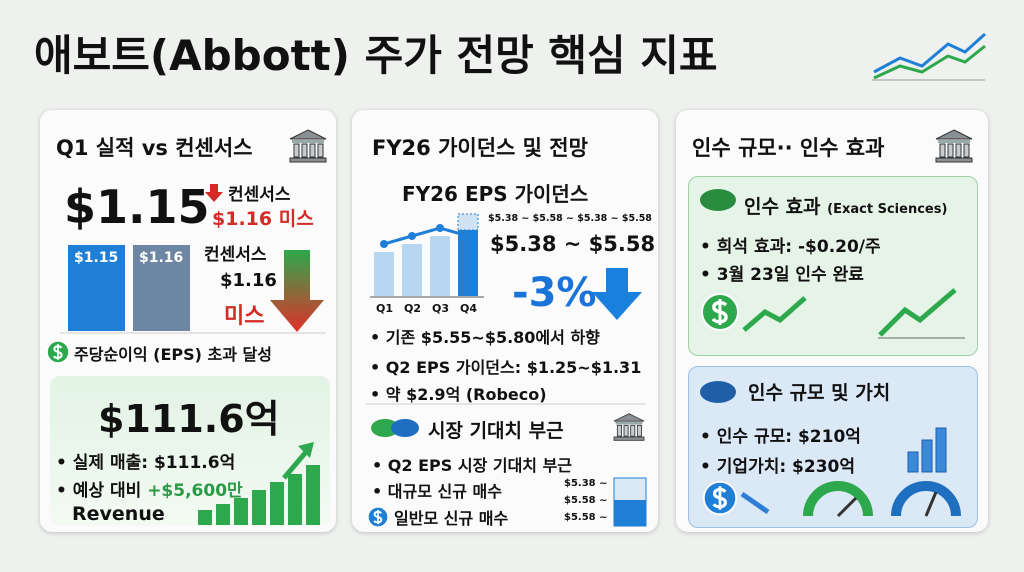 Image resolution: width=1024 pixels, height=572 pixels. I want to click on consensus-miss: $1.16 미스, so click(263, 219).